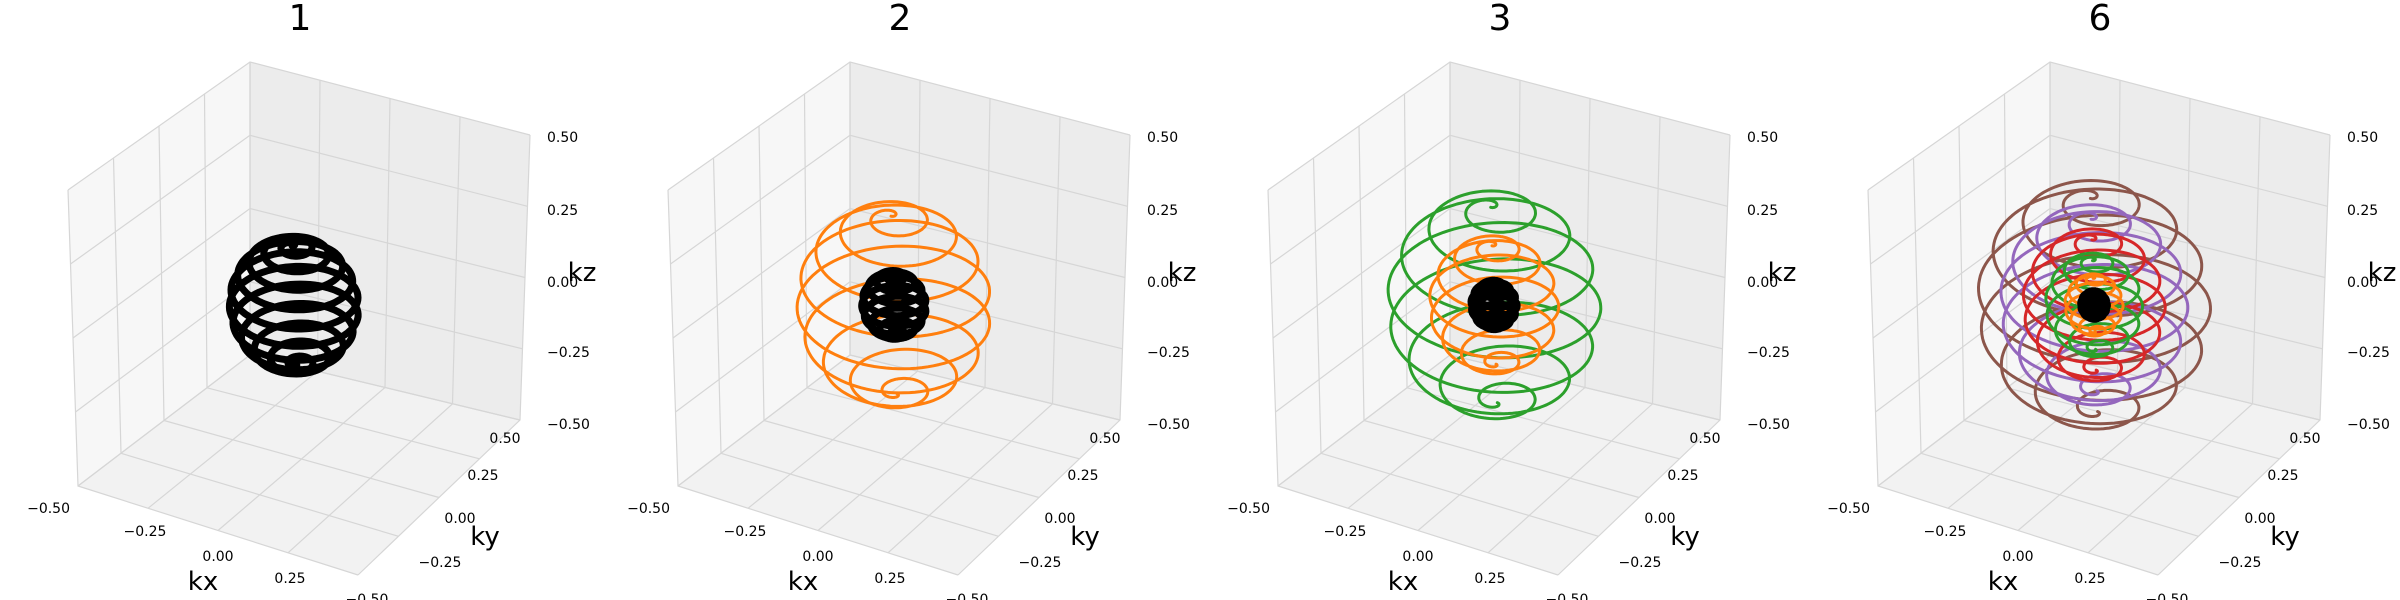  What do you see at coordinates (900, 19) in the screenshot?
I see `panel-title: 2` at bounding box center [900, 19].